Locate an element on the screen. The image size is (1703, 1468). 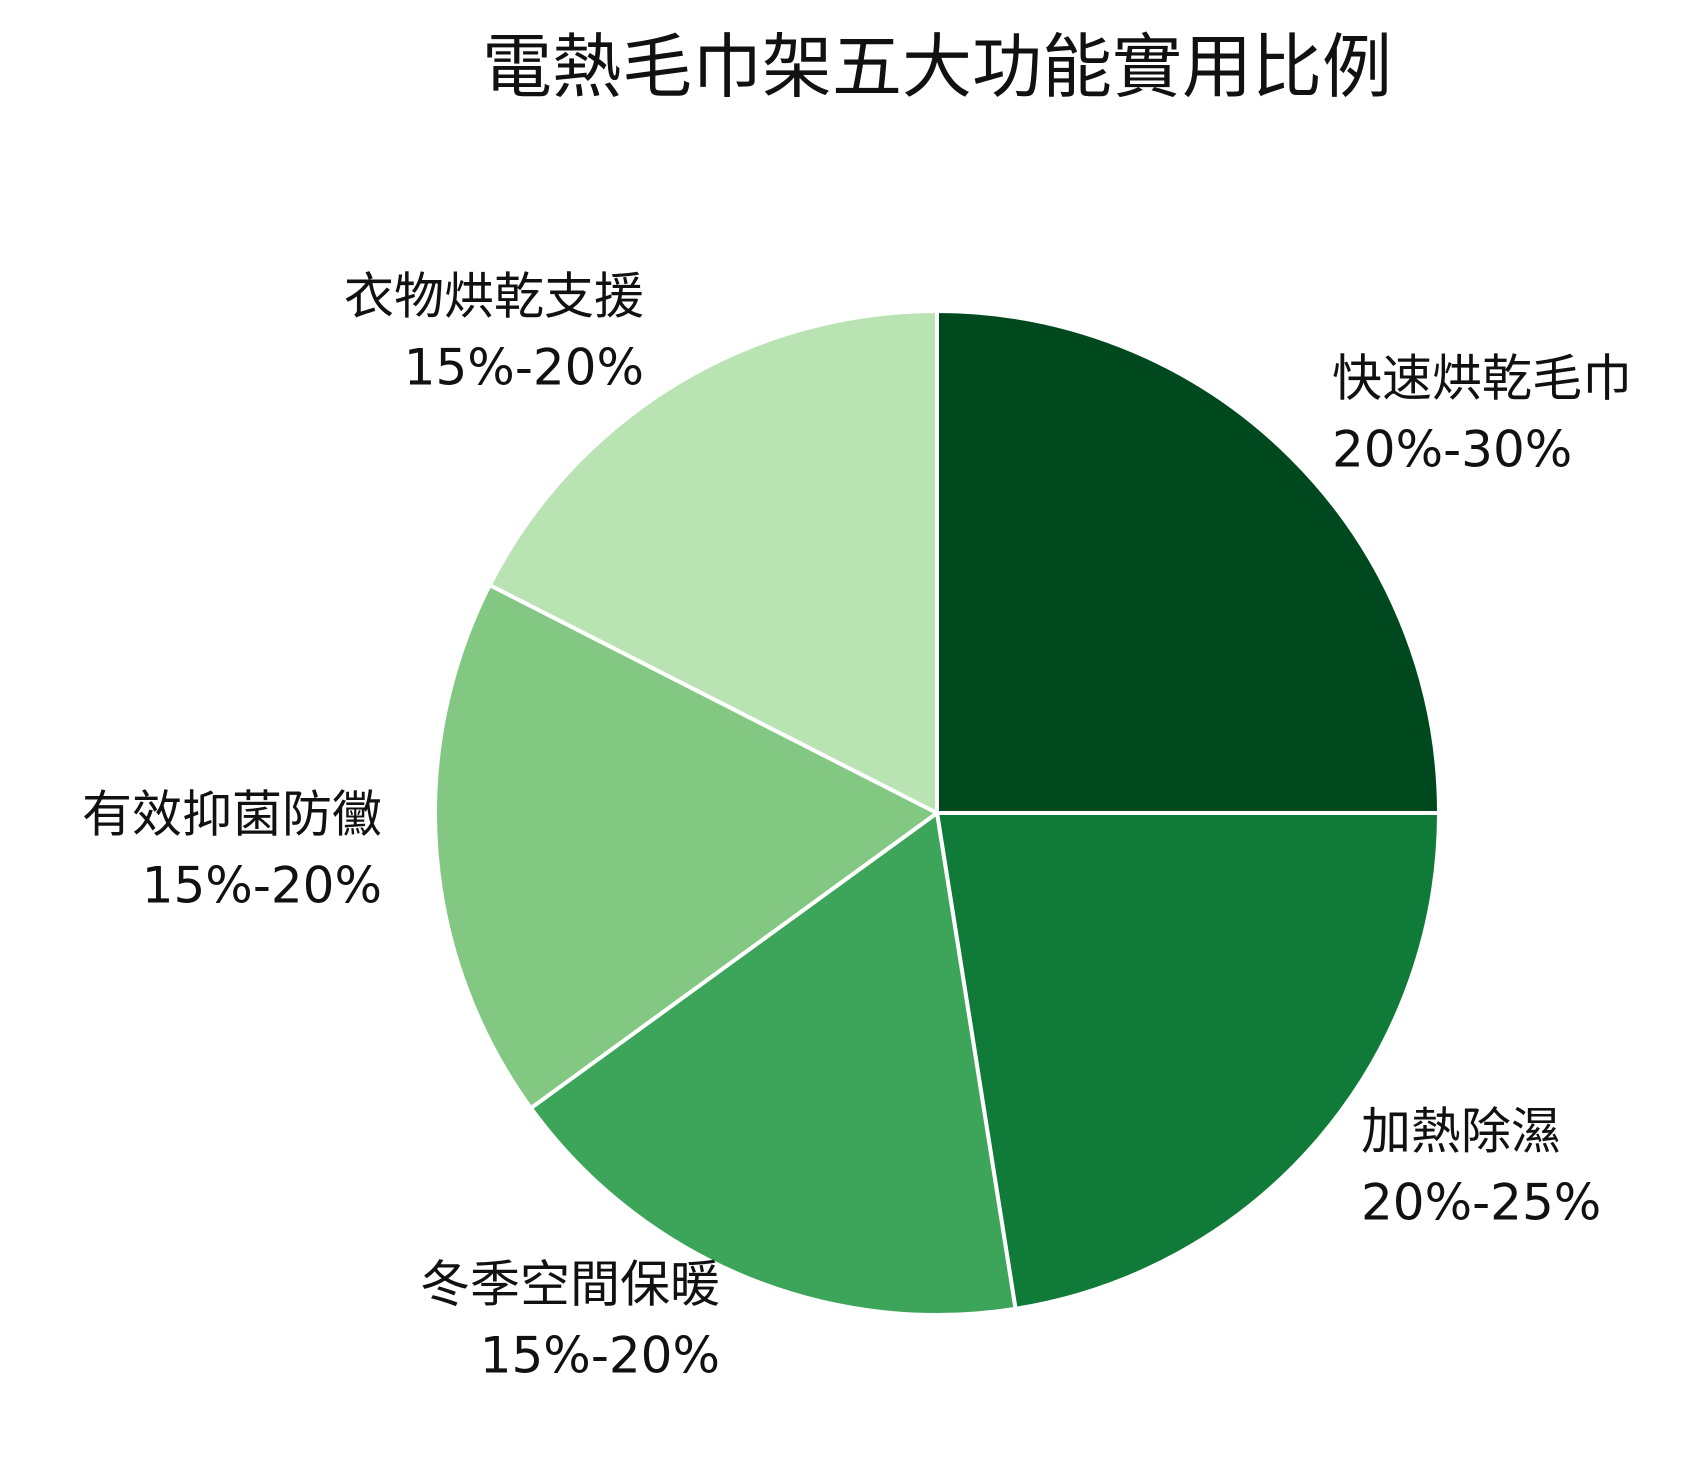
chart-title: 電熱毛巾架五大功能實用比例 is located at coordinates (937, 67).